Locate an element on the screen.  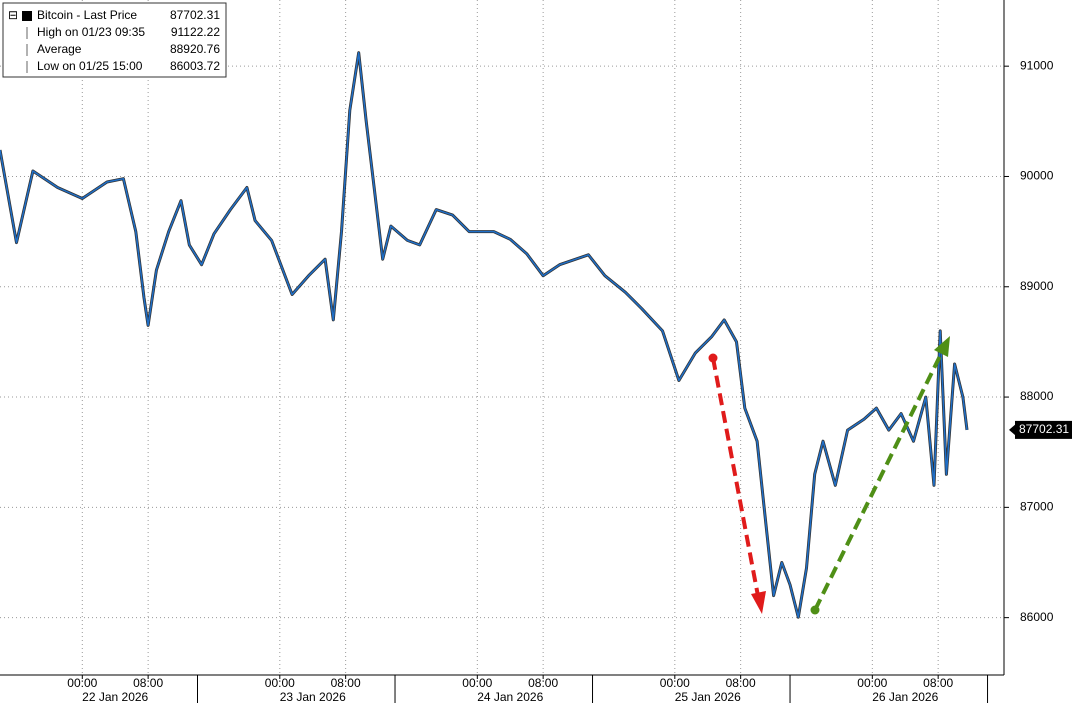
y-tick-label: 88000 is located at coordinates (1037, 396).